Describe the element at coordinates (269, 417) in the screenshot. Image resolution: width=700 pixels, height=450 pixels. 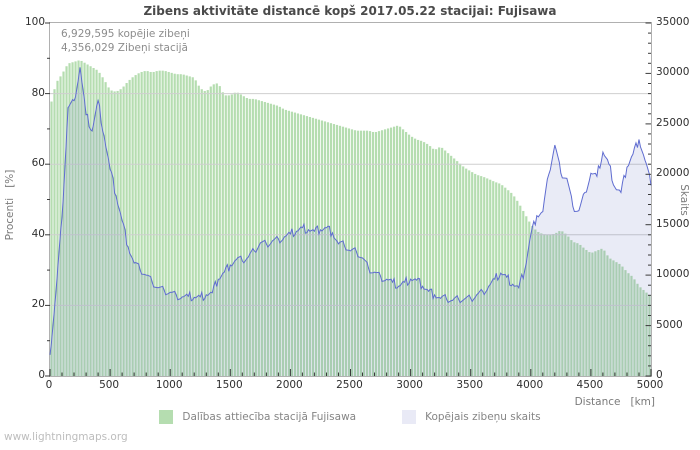
I see `legend-label-station-ratio: Dalības attiecība stacijā Fujisawa` at that location.